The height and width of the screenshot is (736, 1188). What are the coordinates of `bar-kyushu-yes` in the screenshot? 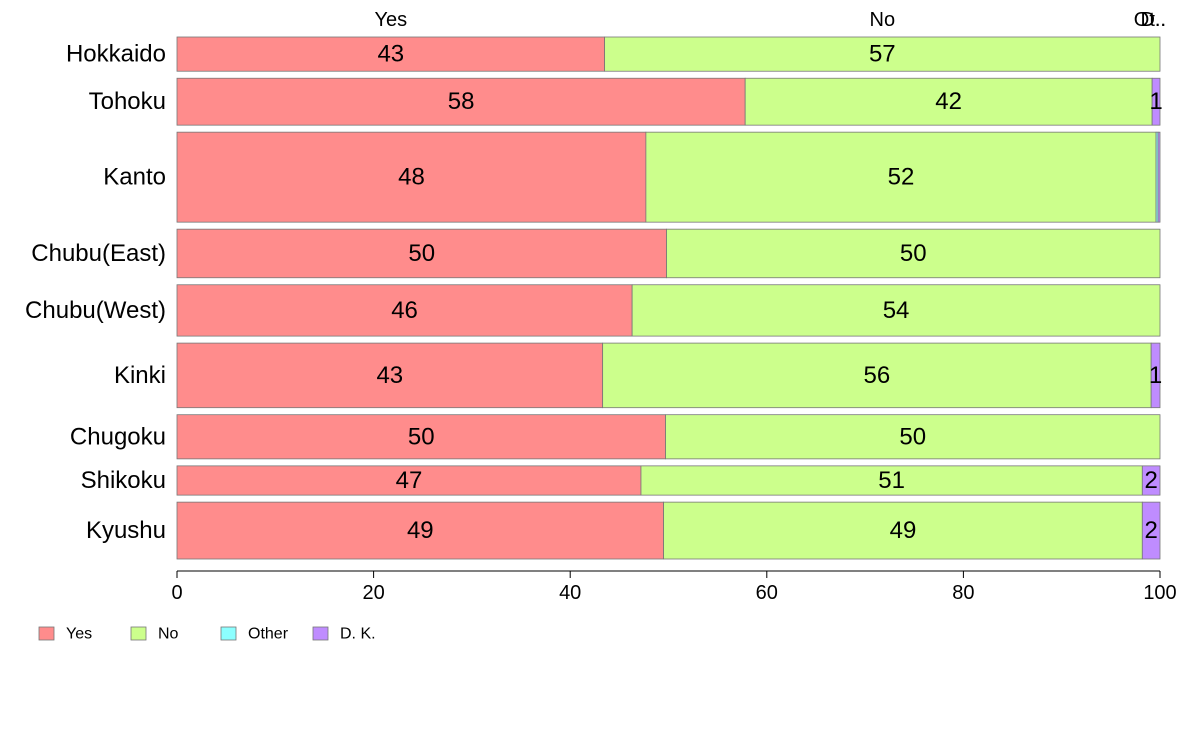 It's located at (420, 530).